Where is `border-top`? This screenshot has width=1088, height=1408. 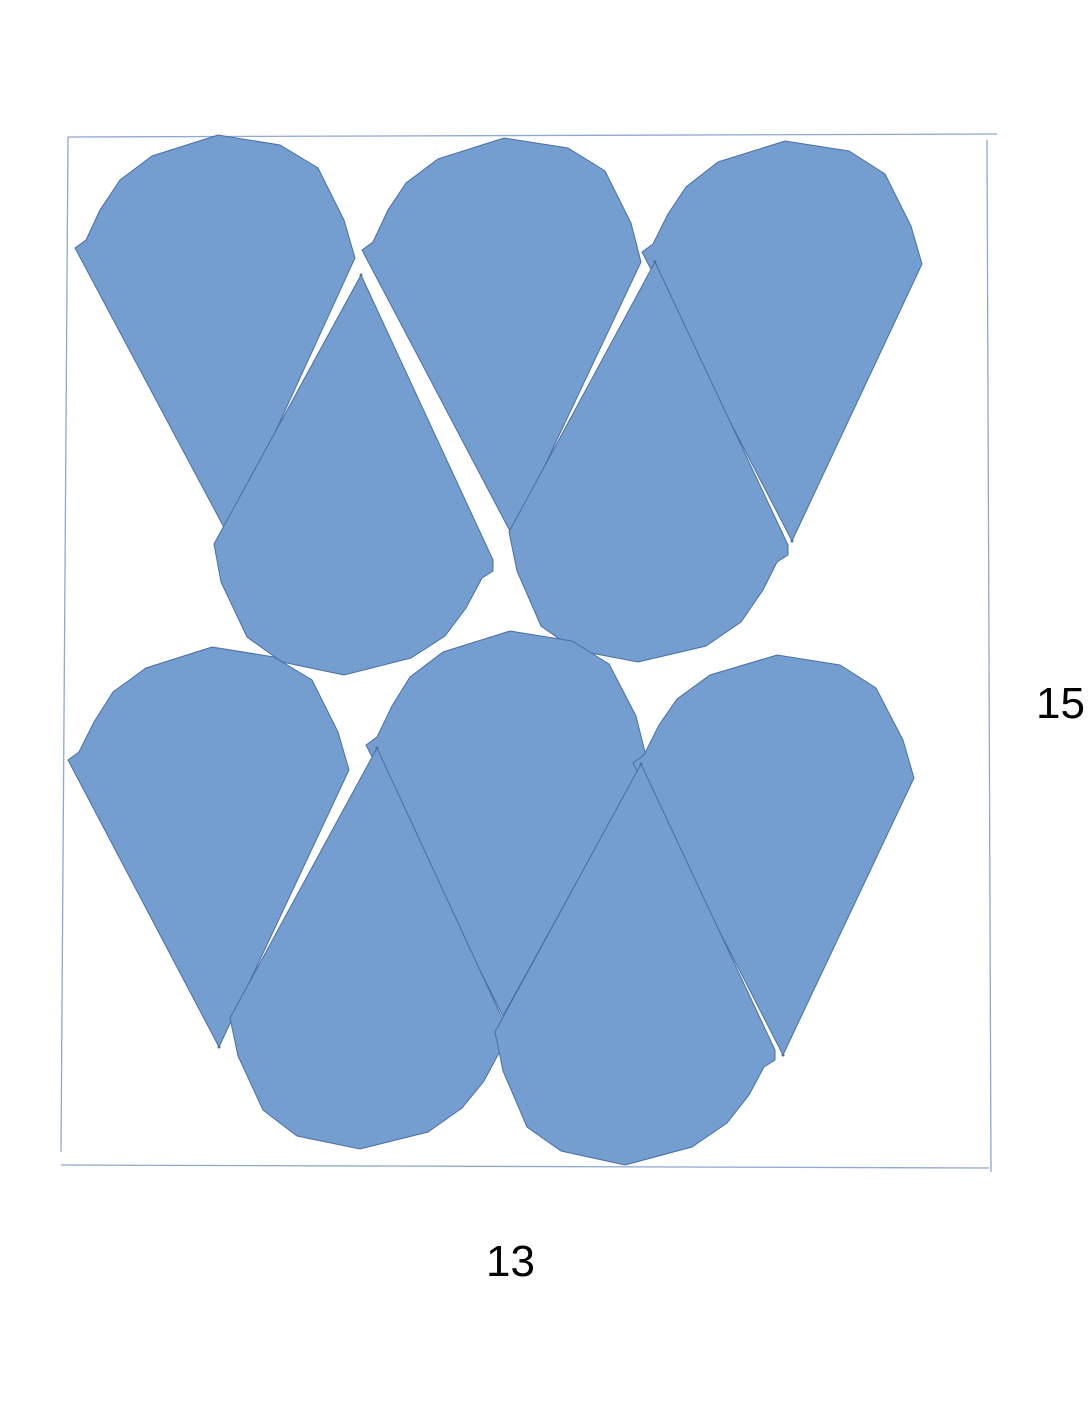 border-top is located at coordinates (532, 135).